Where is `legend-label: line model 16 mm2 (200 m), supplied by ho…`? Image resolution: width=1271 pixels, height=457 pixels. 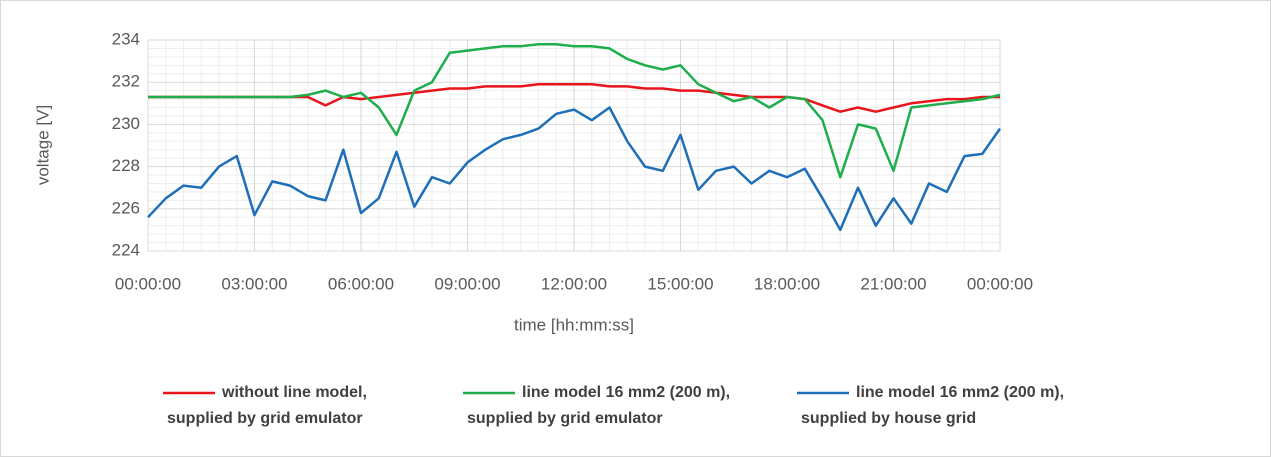
legend-label: line model 16 mm2 (200 m), supplied by ho… is located at coordinates (932, 405).